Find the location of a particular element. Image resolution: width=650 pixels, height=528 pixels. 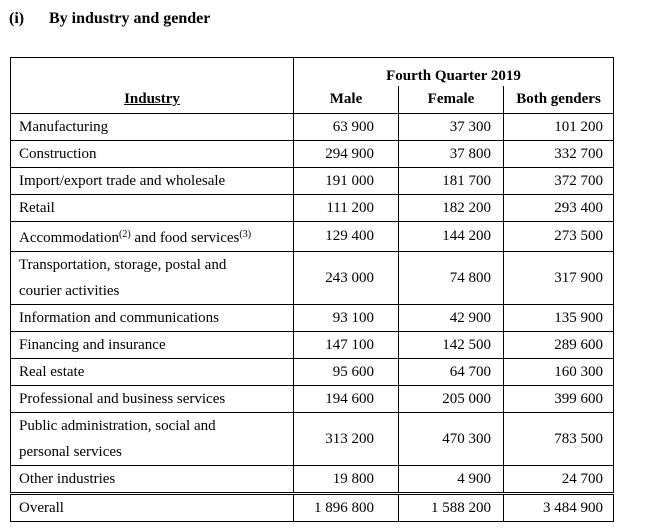

table-row: Construction 294 900 37 800 332 700 is located at coordinates (312, 154).